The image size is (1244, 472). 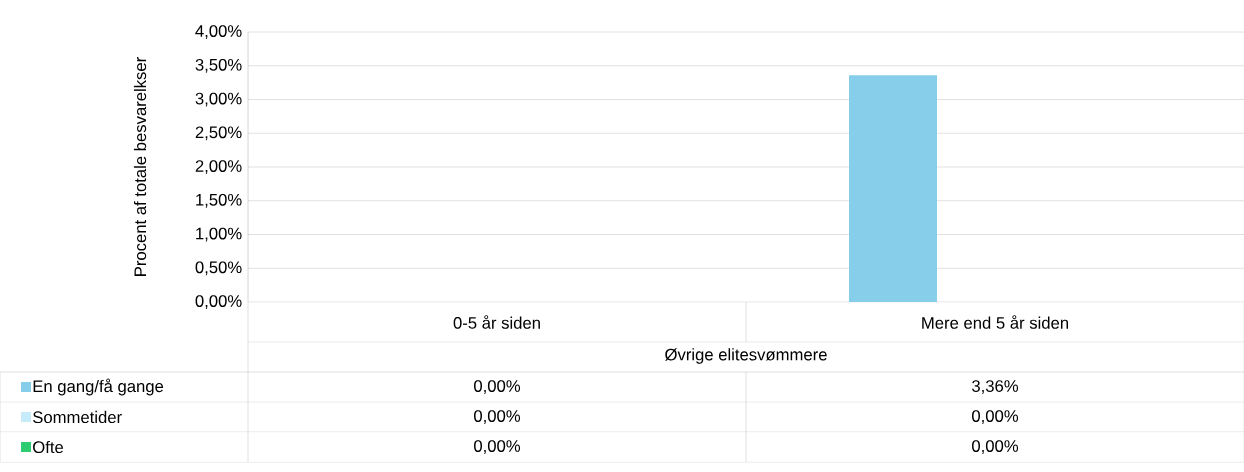 What do you see at coordinates (48, 447) in the screenshot?
I see `legend-label: Ofte` at bounding box center [48, 447].